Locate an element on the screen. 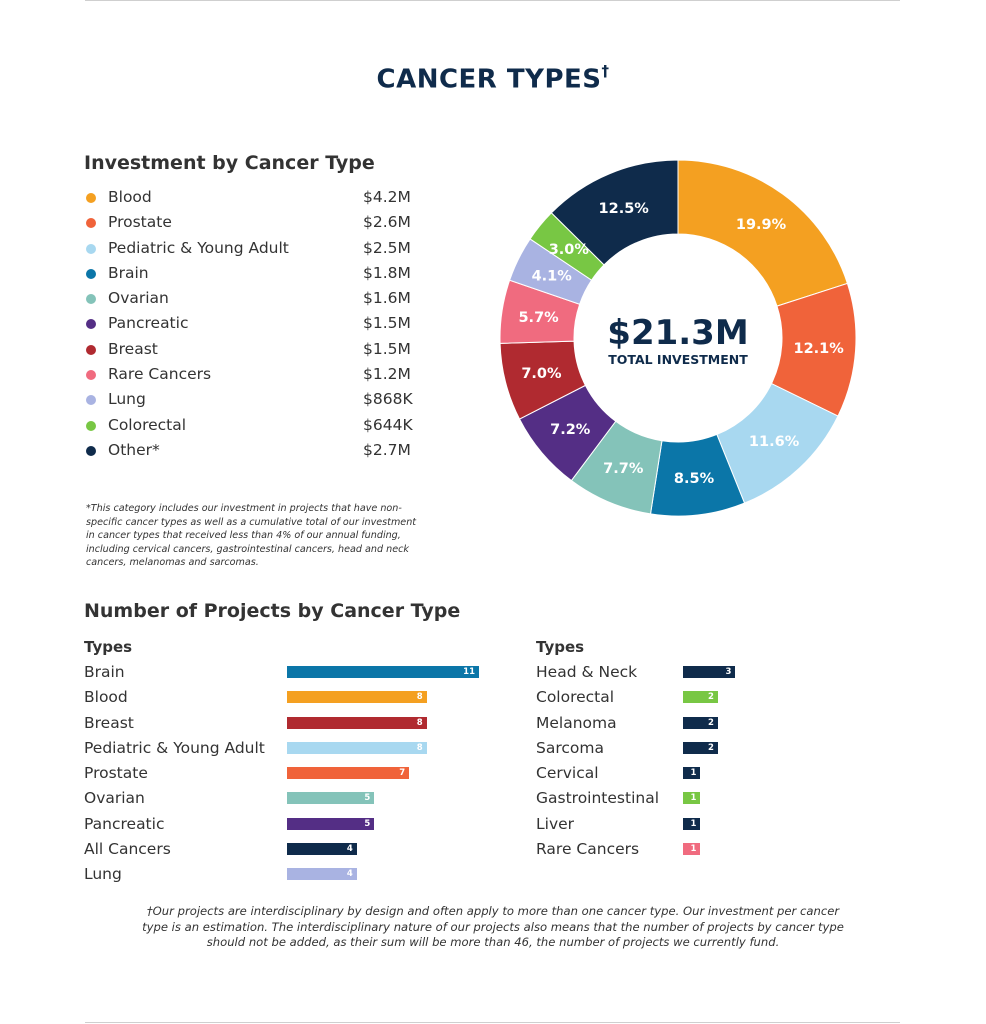  bar-row-blood: Blood 8 is located at coordinates (294, 697).